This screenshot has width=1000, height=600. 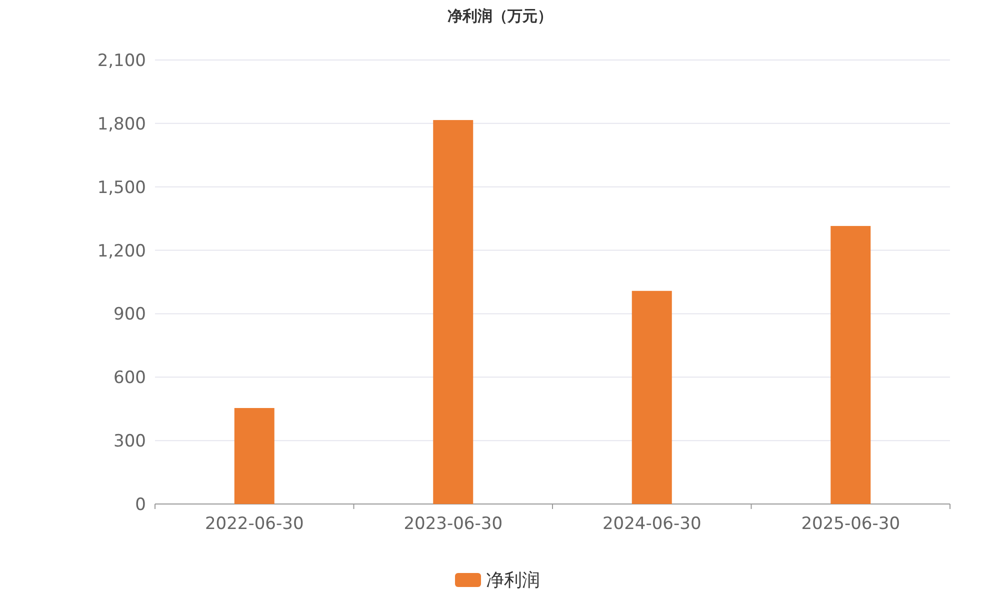 What do you see at coordinates (121, 188) in the screenshot?
I see `y-tick-label: 1,500` at bounding box center [121, 188].